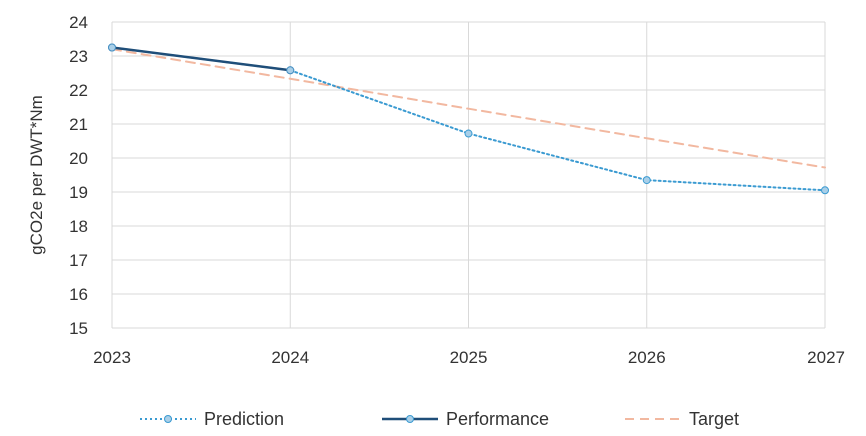 The width and height of the screenshot is (866, 436). Describe the element at coordinates (78, 56) in the screenshot. I see `y-tick-label: 23` at that location.